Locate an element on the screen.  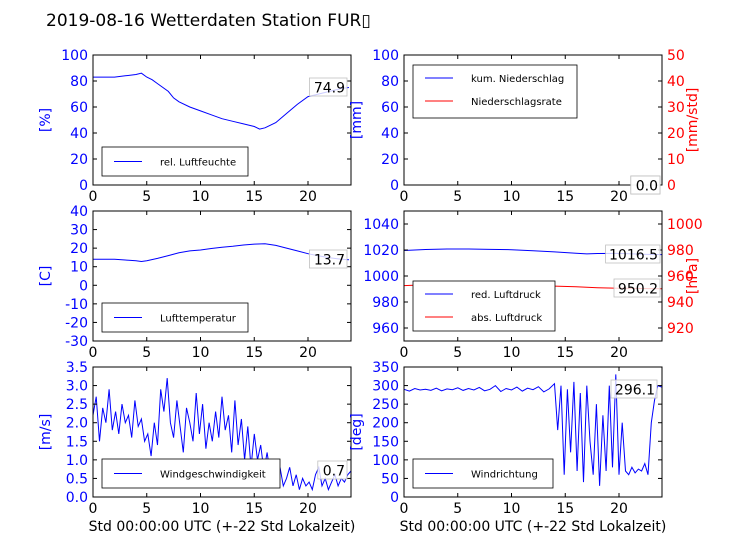
y-tick-label: 2.0 is located at coordinates (77, 424).